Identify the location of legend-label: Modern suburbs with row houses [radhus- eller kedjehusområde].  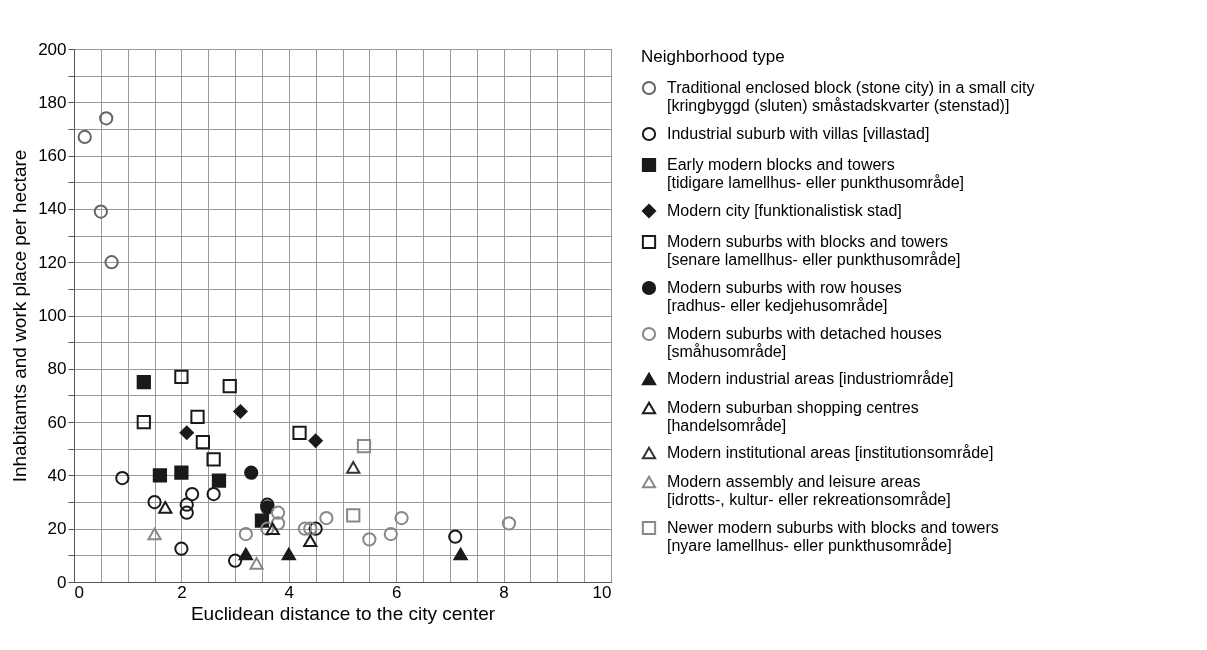
(784, 296).